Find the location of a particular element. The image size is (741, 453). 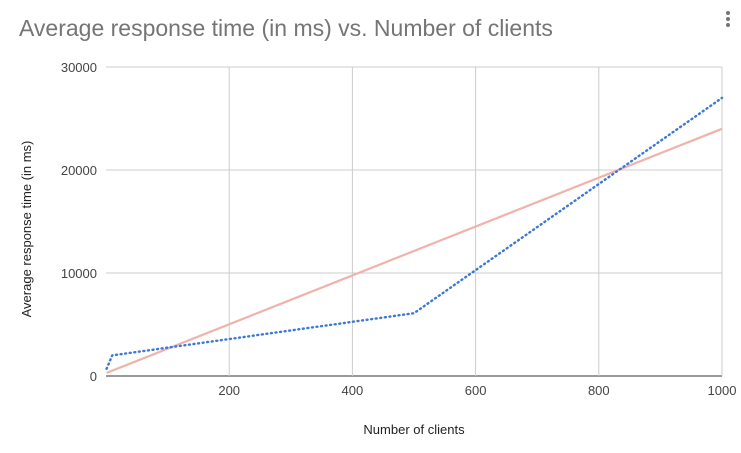

y-tick-label: 30000 is located at coordinates (79, 67).